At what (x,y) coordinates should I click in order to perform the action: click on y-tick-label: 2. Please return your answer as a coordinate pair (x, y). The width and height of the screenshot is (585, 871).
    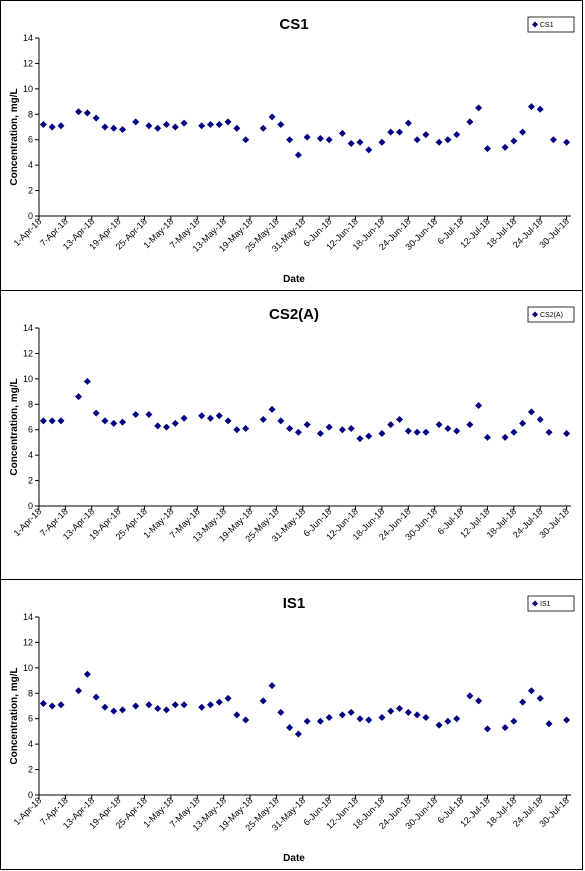
    Looking at the image, I should click on (30, 481).